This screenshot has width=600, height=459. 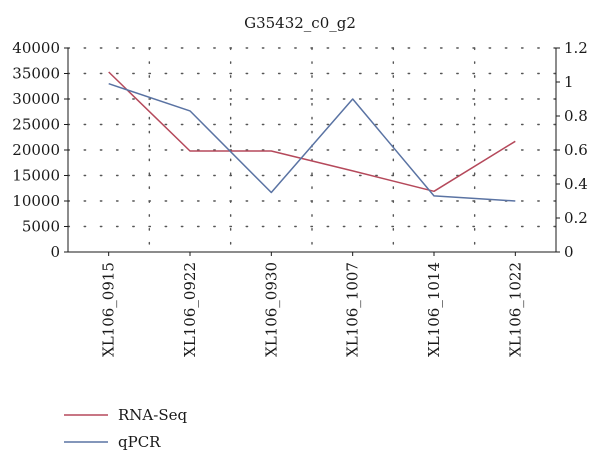 I want to click on right-tick-label: 0.6, so click(x=576, y=150).